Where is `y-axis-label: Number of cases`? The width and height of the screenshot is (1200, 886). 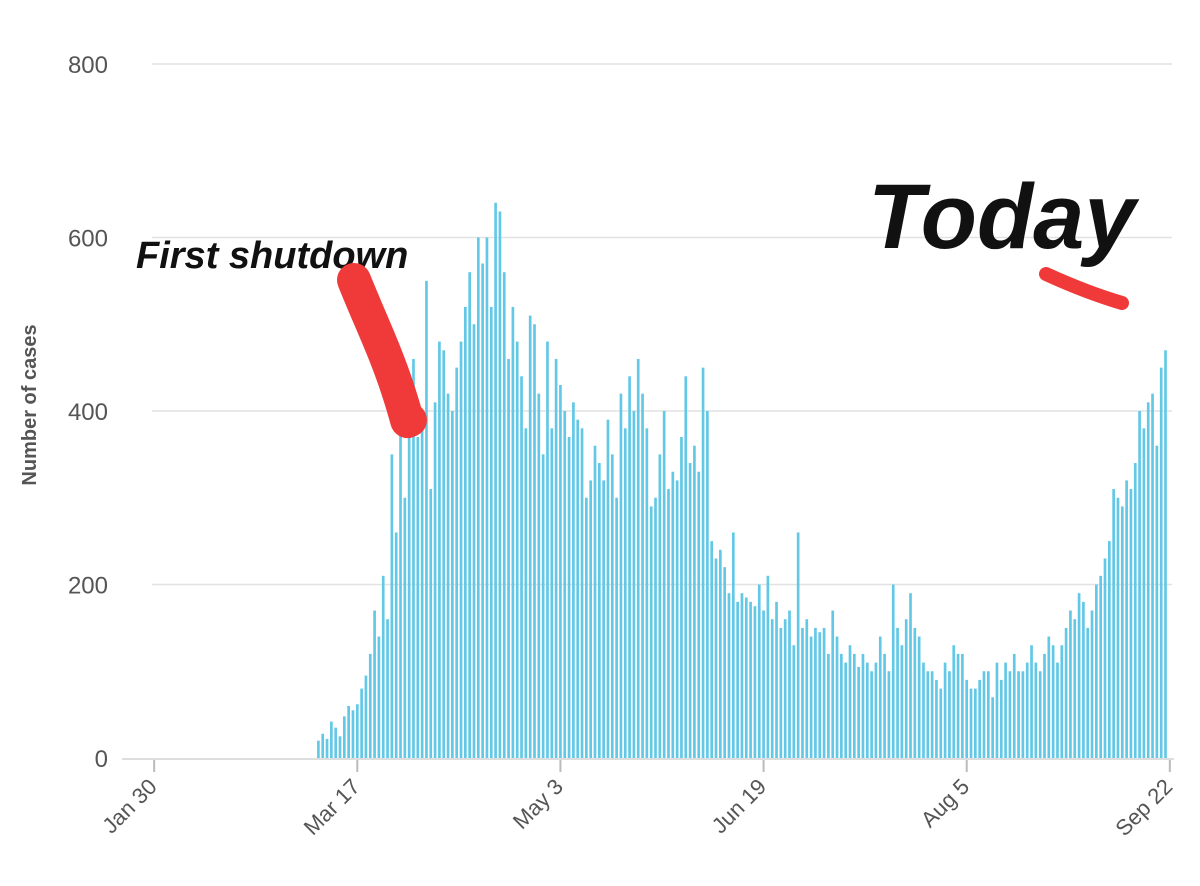
y-axis-label: Number of cases is located at coordinates (30, 404).